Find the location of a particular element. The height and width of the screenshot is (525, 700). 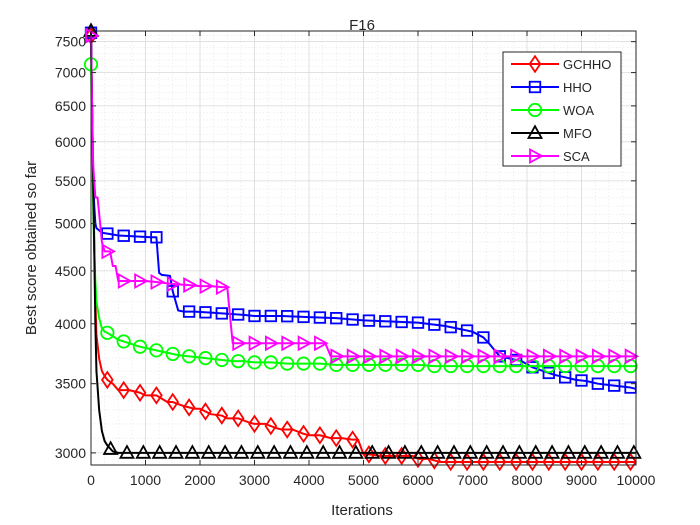

legend-label: HHO is located at coordinates (577, 87).